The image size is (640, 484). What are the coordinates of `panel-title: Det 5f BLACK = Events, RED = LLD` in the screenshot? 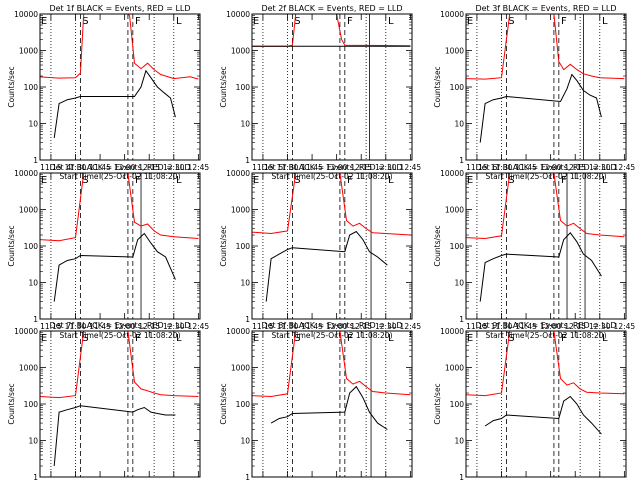 It's located at (331, 167).